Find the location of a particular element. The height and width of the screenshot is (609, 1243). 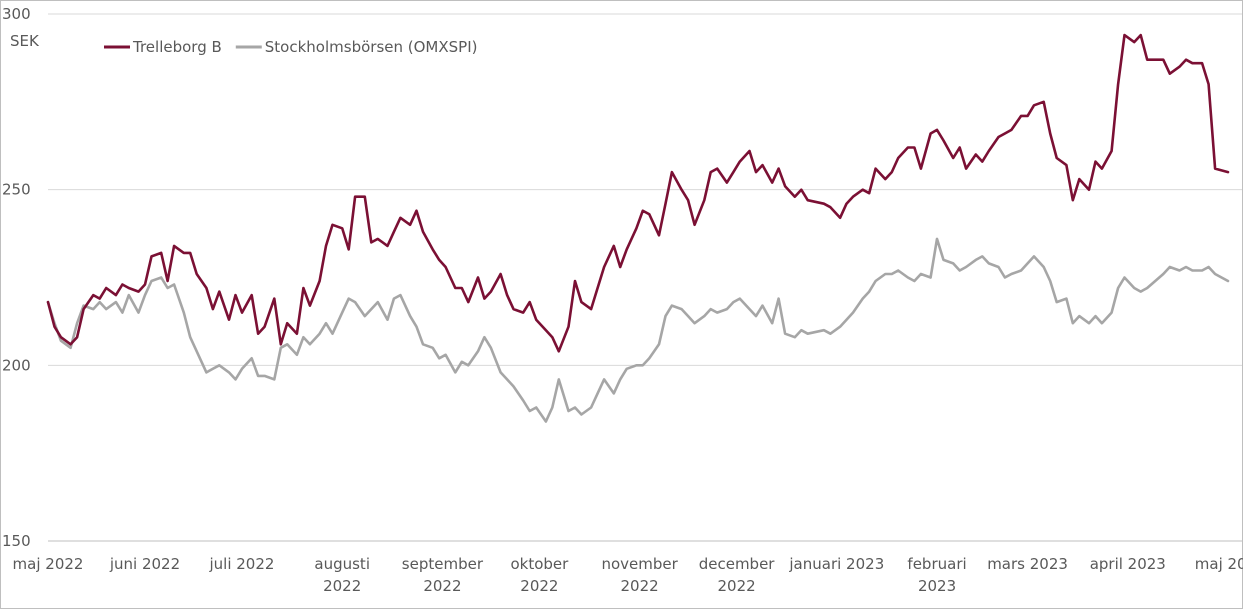

legend: Trelleborg B Stockholmsbörsen (OMXSPI) is located at coordinates (290, 47).